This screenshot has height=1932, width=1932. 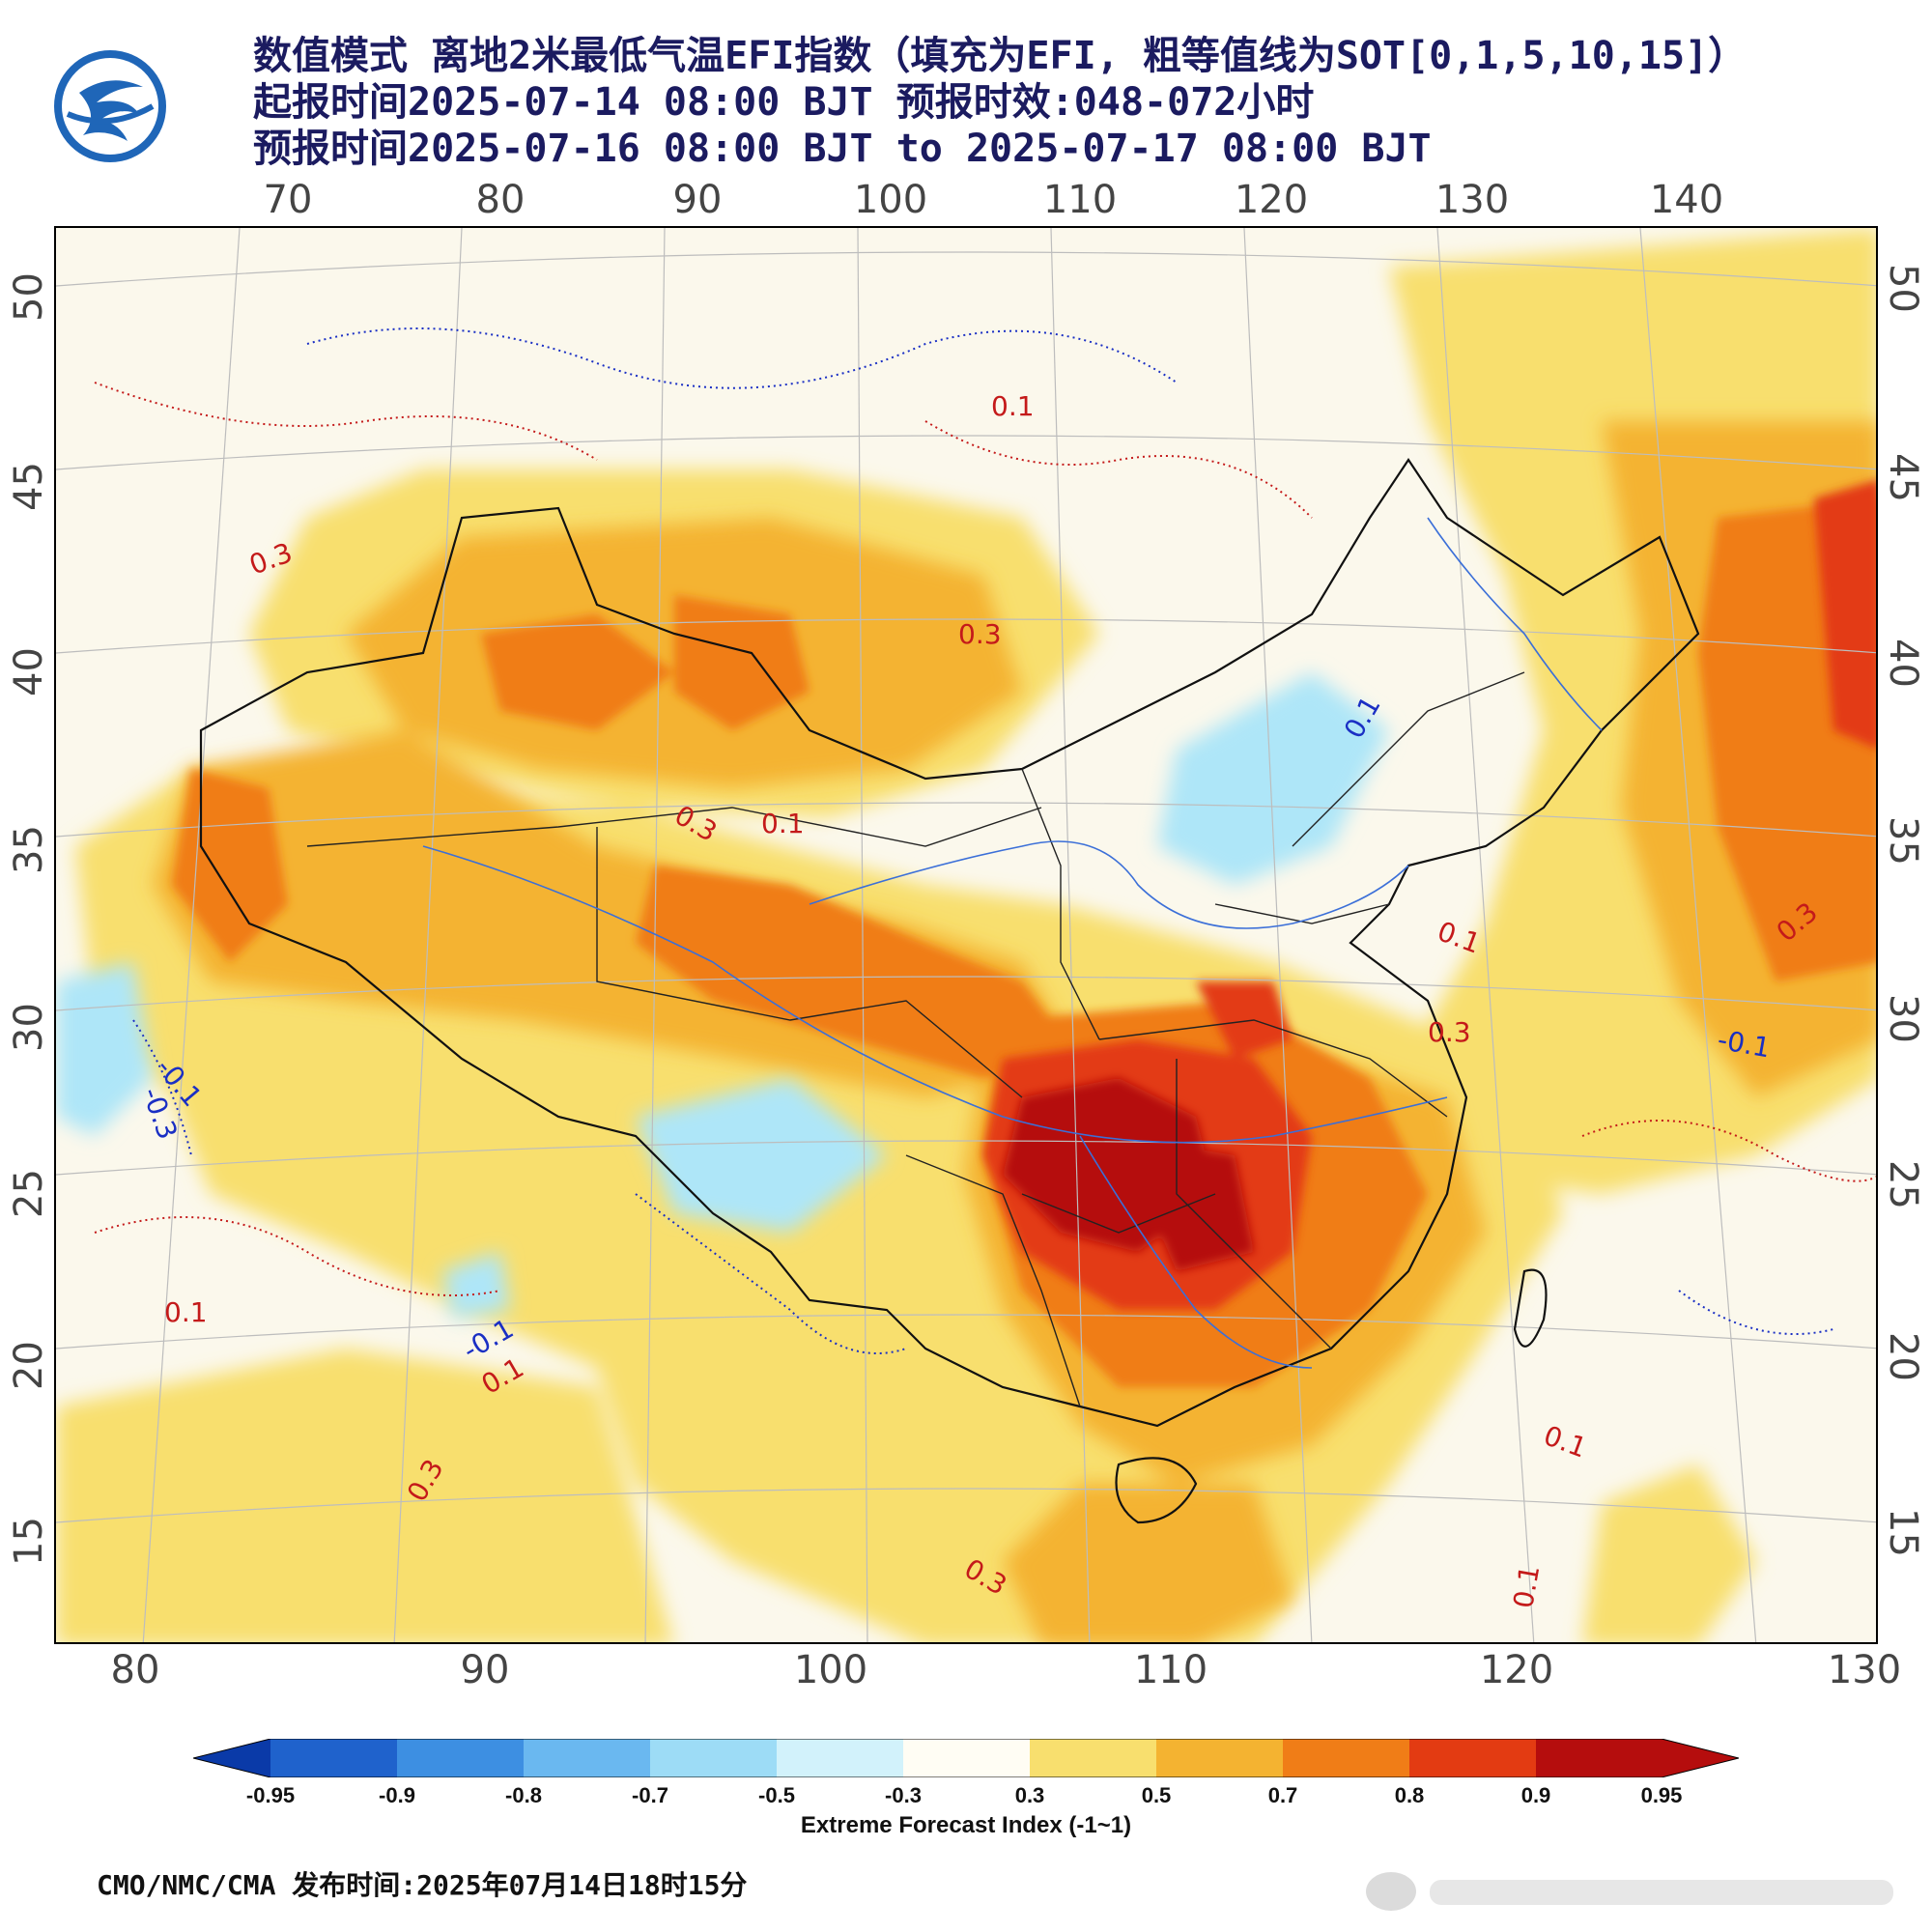 What do you see at coordinates (1903, 1356) in the screenshot?
I see `right-lat-tick: 20` at bounding box center [1903, 1356].